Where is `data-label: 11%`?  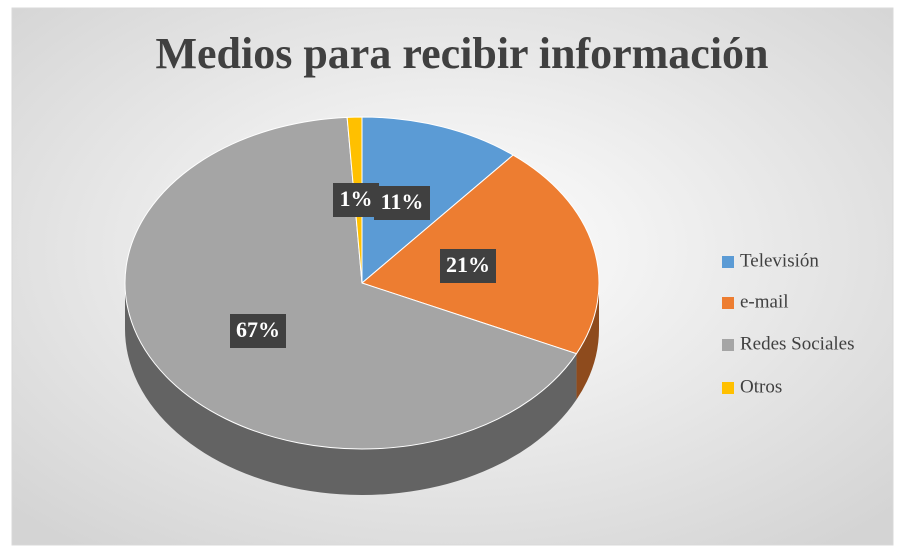 data-label: 11% is located at coordinates (402, 201).